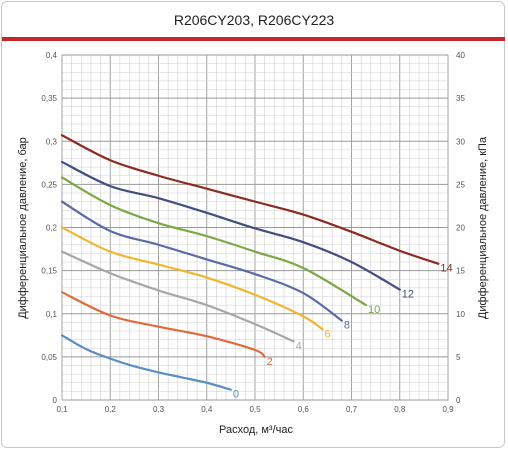 This screenshot has width=508, height=451. I want to click on x-tick-label: 0,9, so click(448, 409).